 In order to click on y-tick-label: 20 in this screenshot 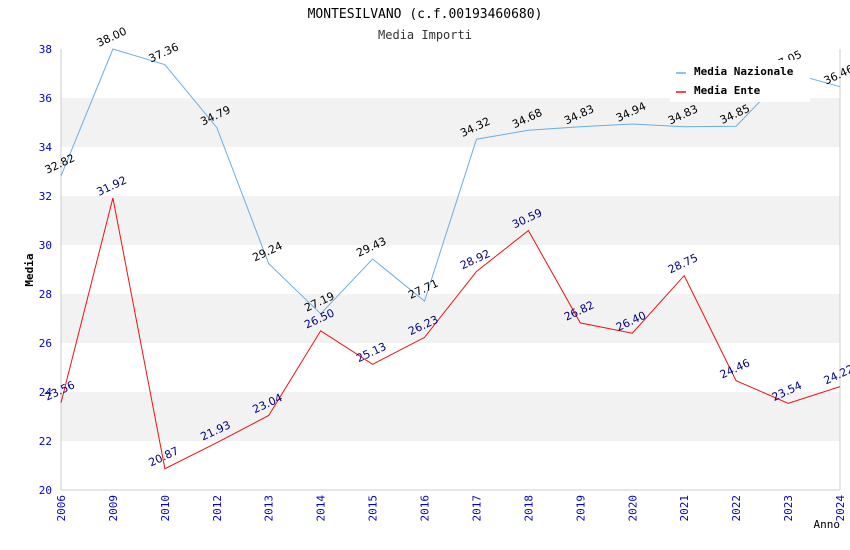, I will do `click(45, 490)`.